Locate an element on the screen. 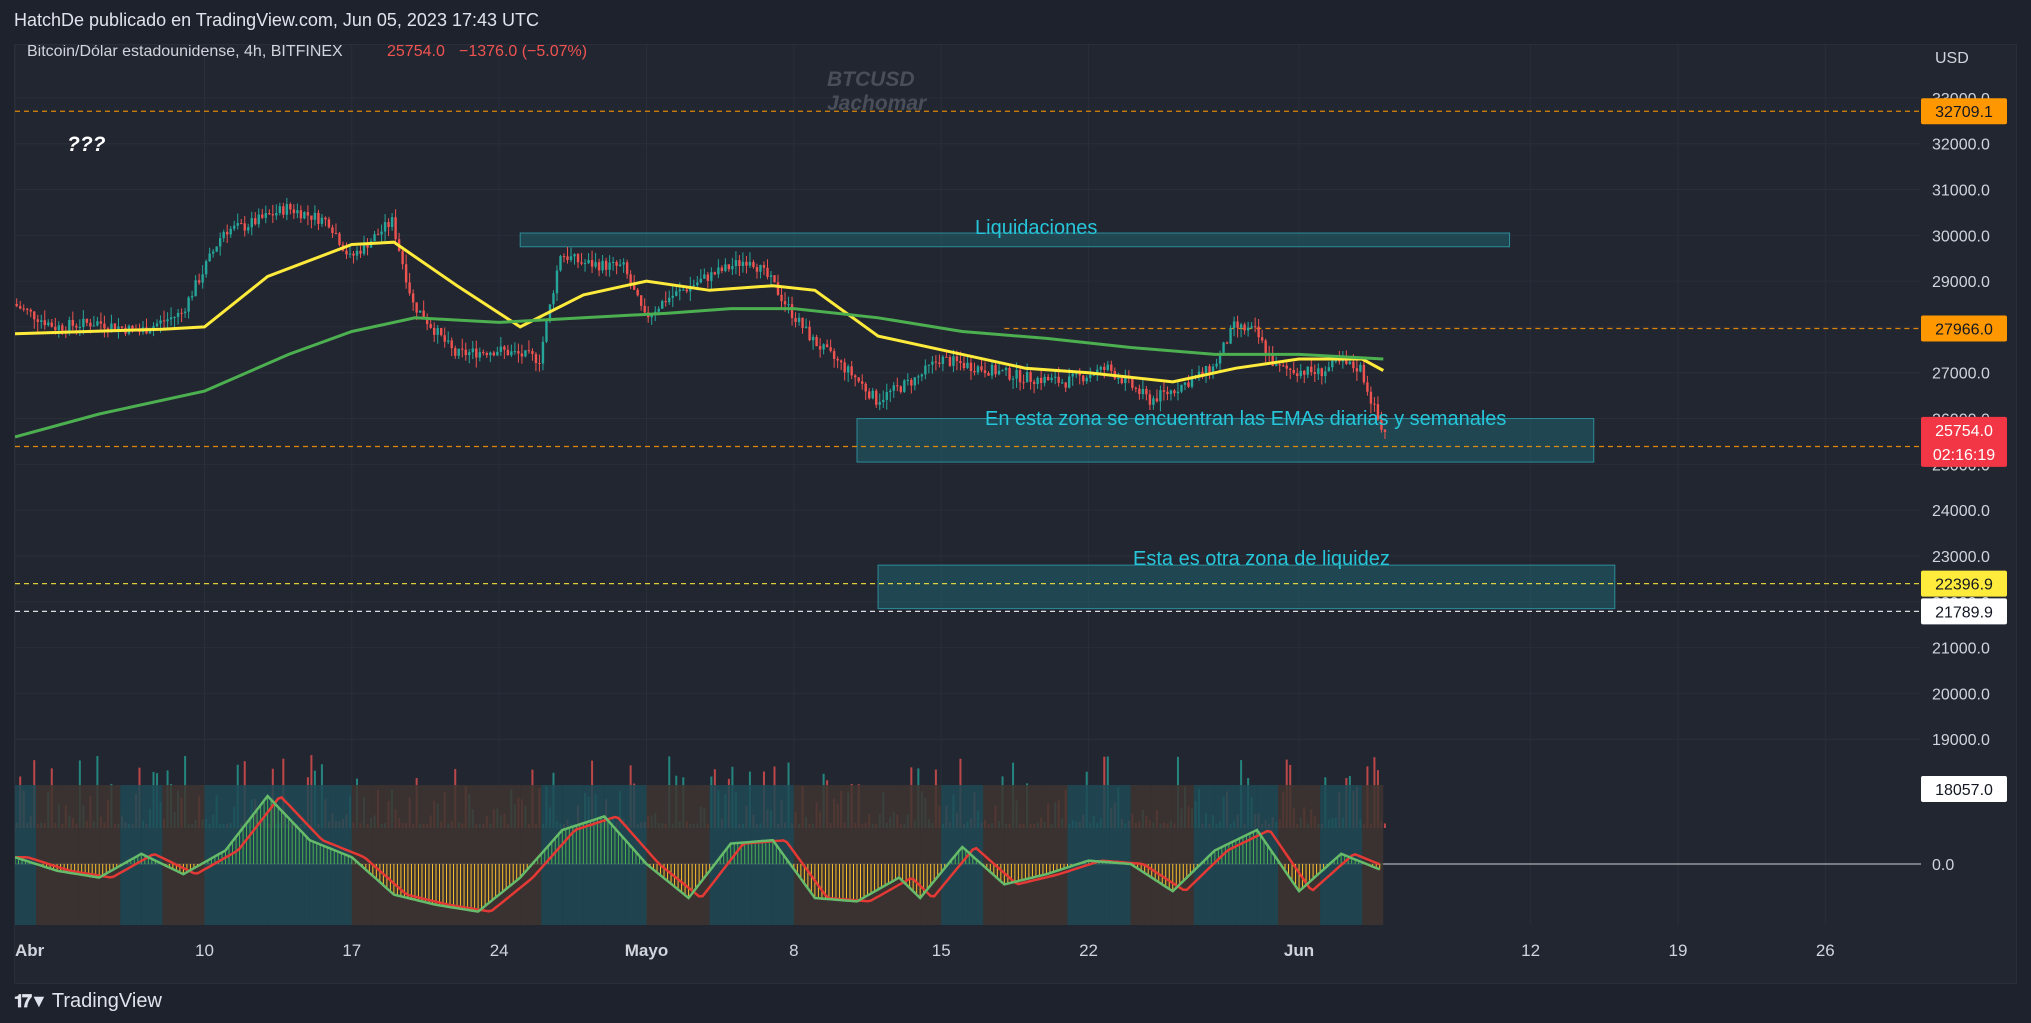 The image size is (2031, 1023). time-tick-label: Abr is located at coordinates (30, 950).